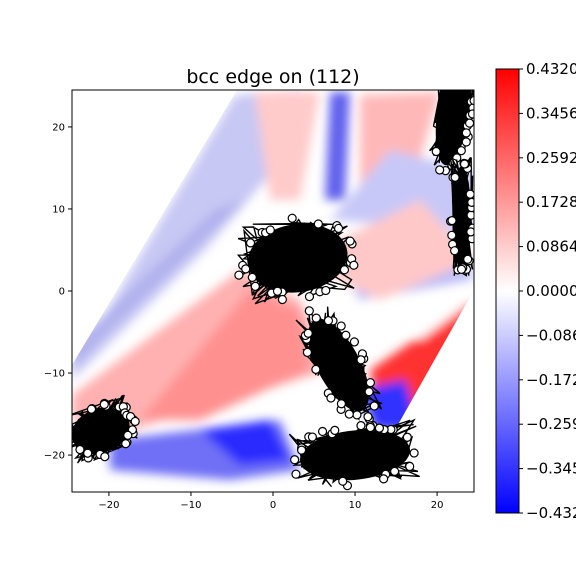  What do you see at coordinates (507, 291) in the screenshot?
I see `colorbar` at bounding box center [507, 291].